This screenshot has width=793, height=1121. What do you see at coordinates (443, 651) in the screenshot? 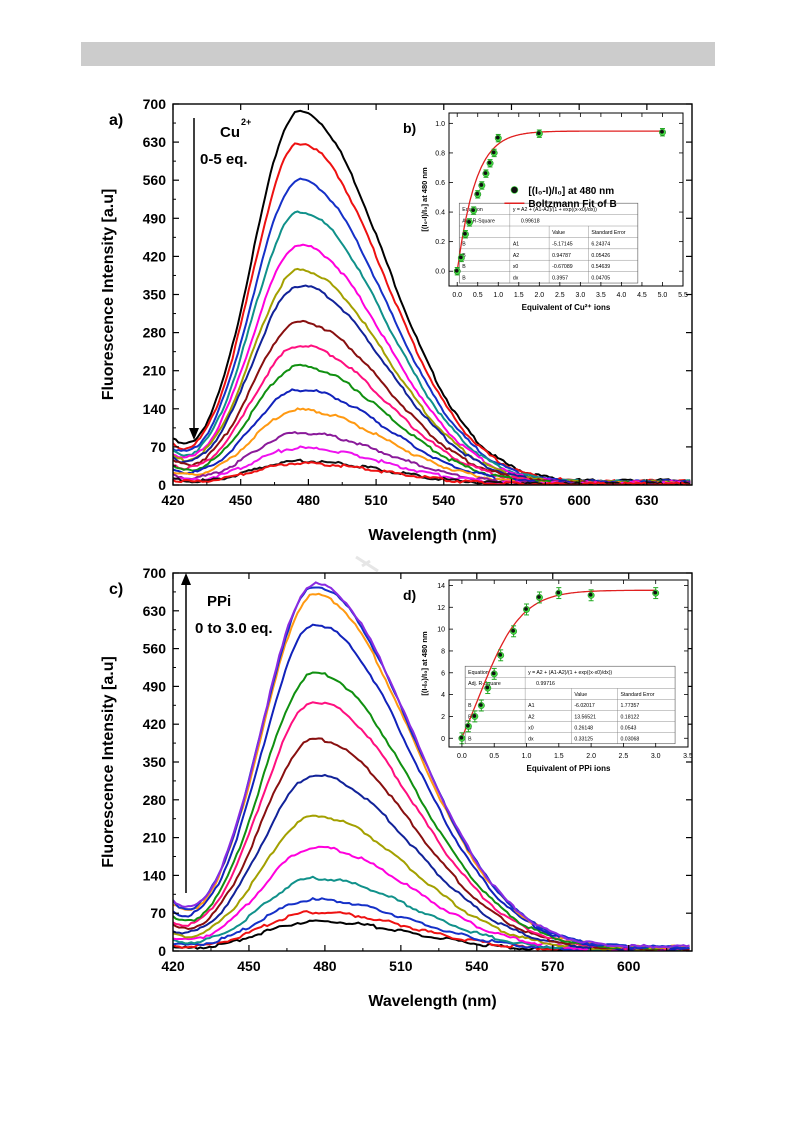
I see `inset-y-tick-label: 8` at bounding box center [443, 651].